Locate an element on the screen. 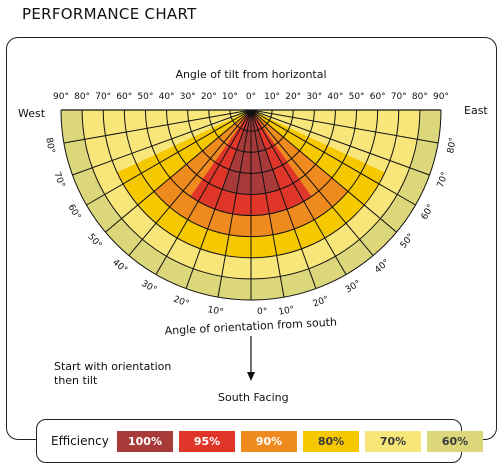 Image resolution: width=504 pixels, height=467 pixels. orientation-tick-west: 30° is located at coordinates (148, 287).